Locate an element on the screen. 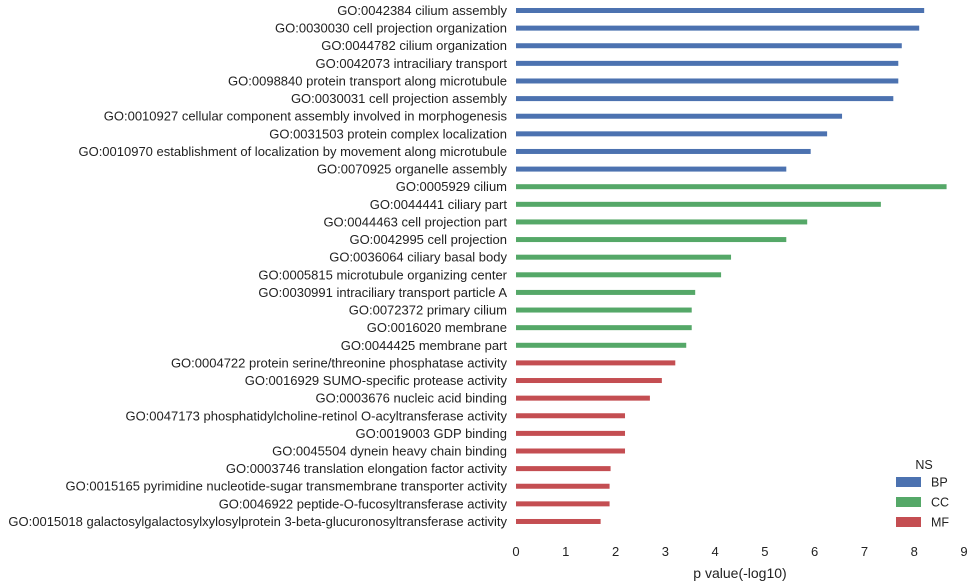 The width and height of the screenshot is (973, 587). category-label: GO:0042073 intraciliary transport is located at coordinates (412, 63).